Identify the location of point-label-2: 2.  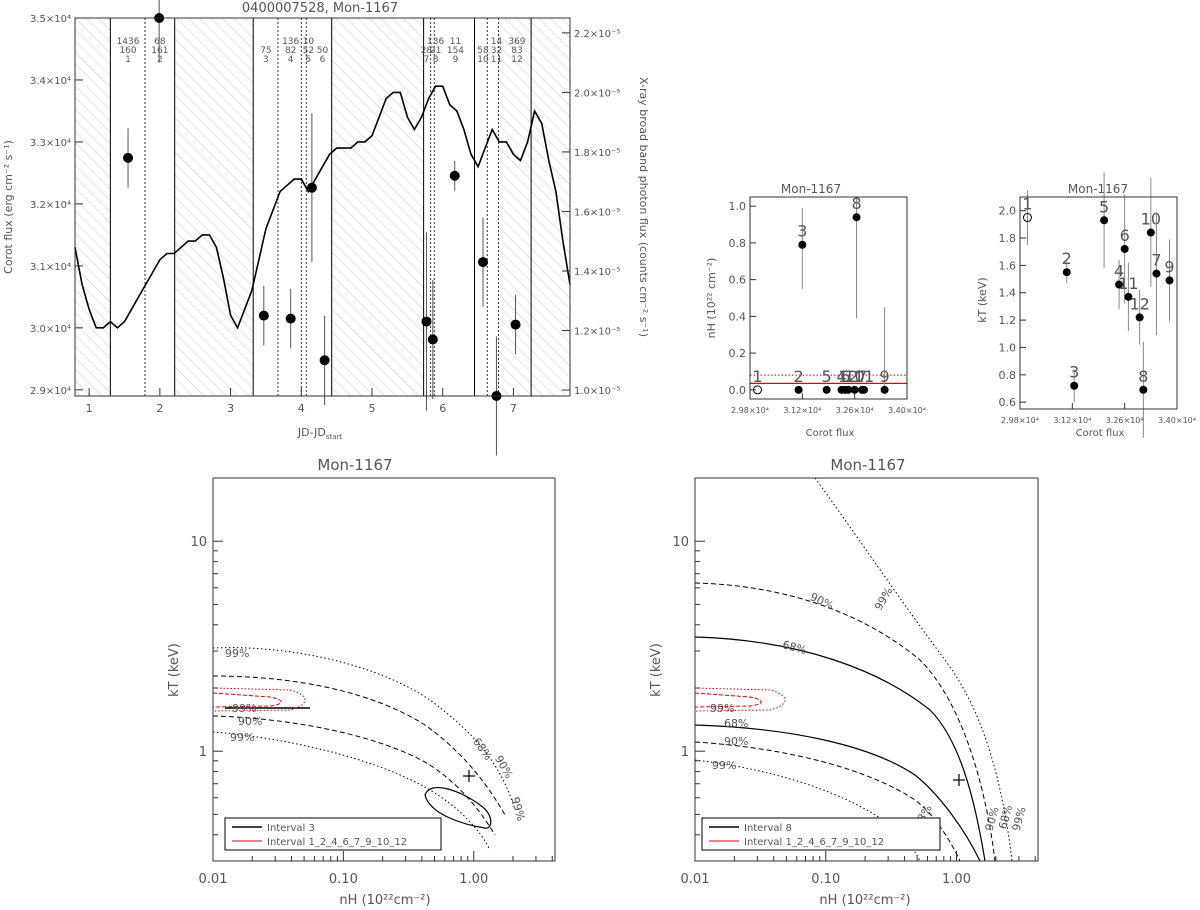
(1067, 258).